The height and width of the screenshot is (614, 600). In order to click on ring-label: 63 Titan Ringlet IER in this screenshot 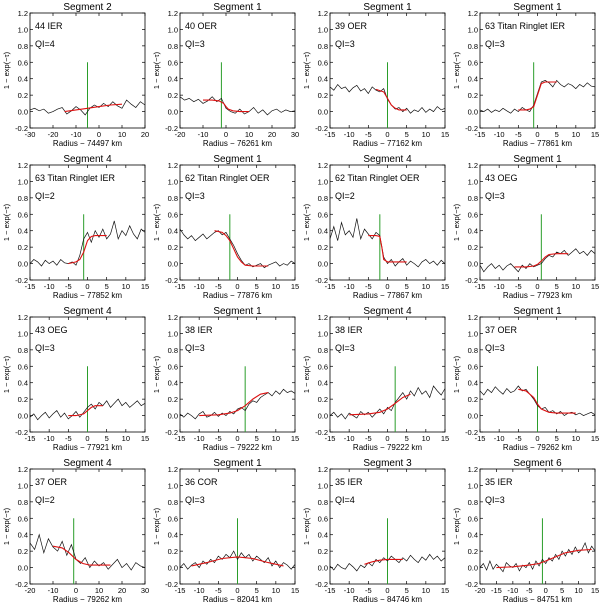, I will do `click(75, 178)`.